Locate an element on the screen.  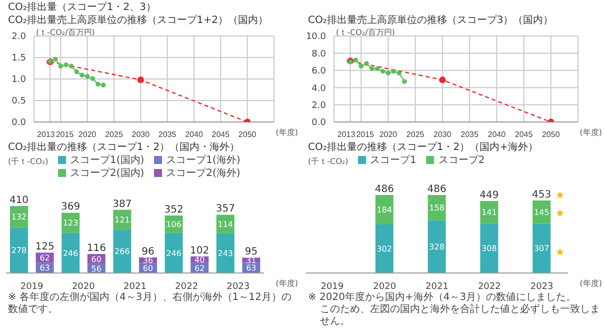
total-label: 369 is located at coordinates (70, 207).